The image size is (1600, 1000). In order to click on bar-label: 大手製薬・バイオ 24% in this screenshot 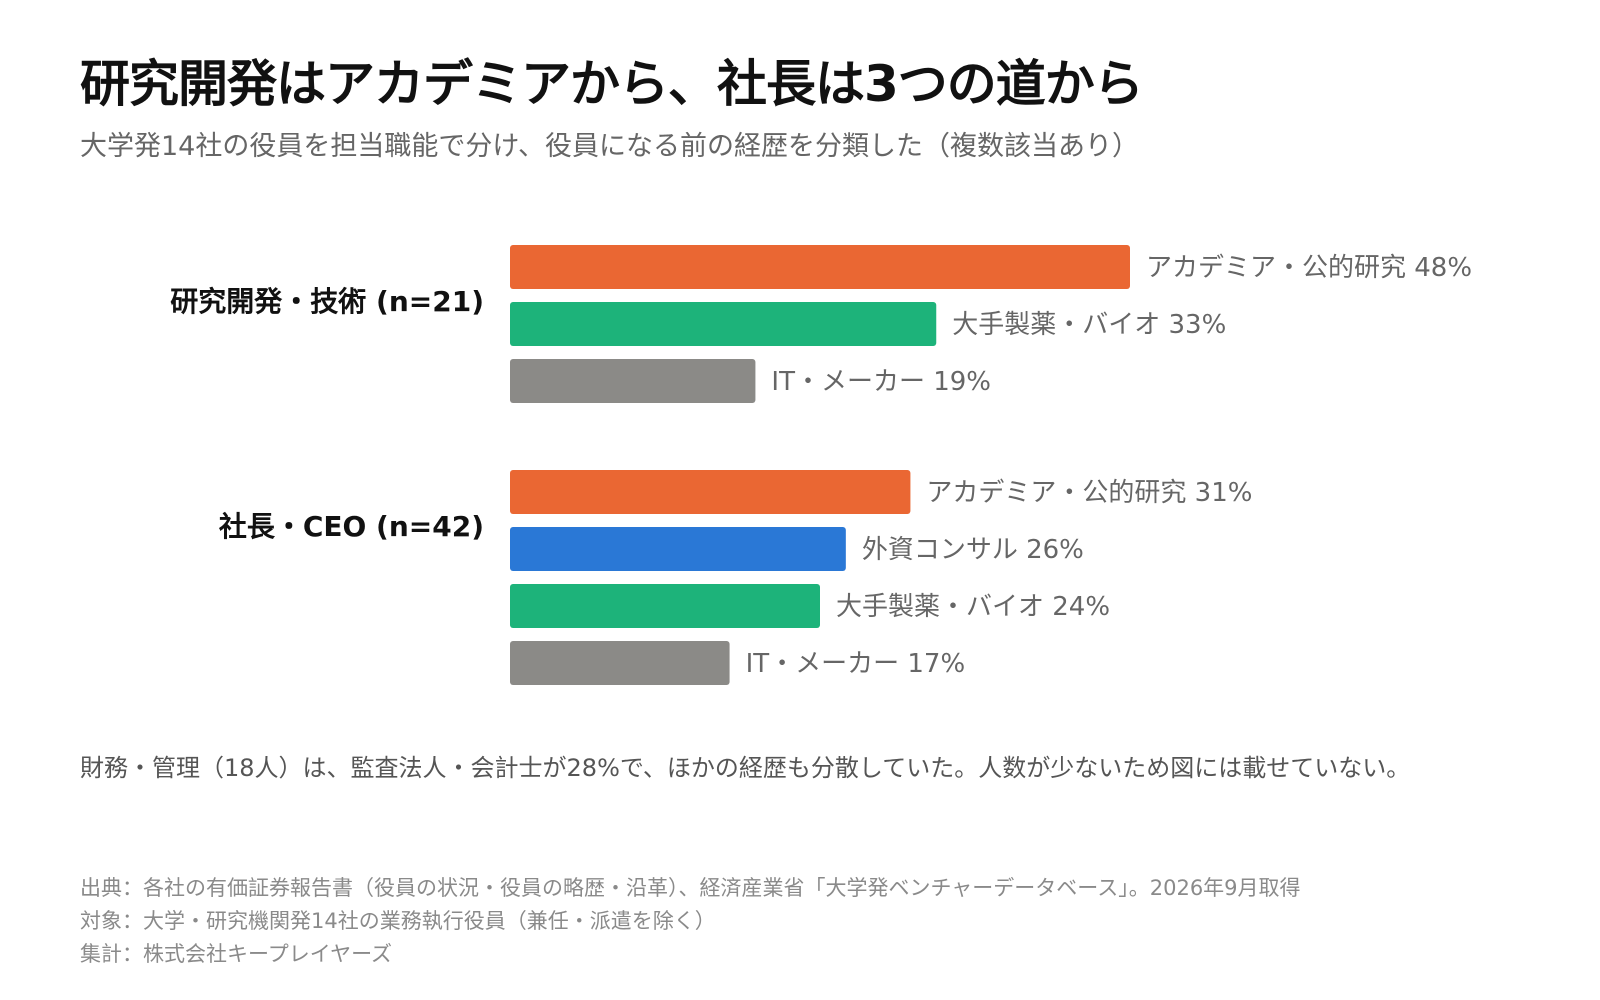, I will do `click(973, 607)`.